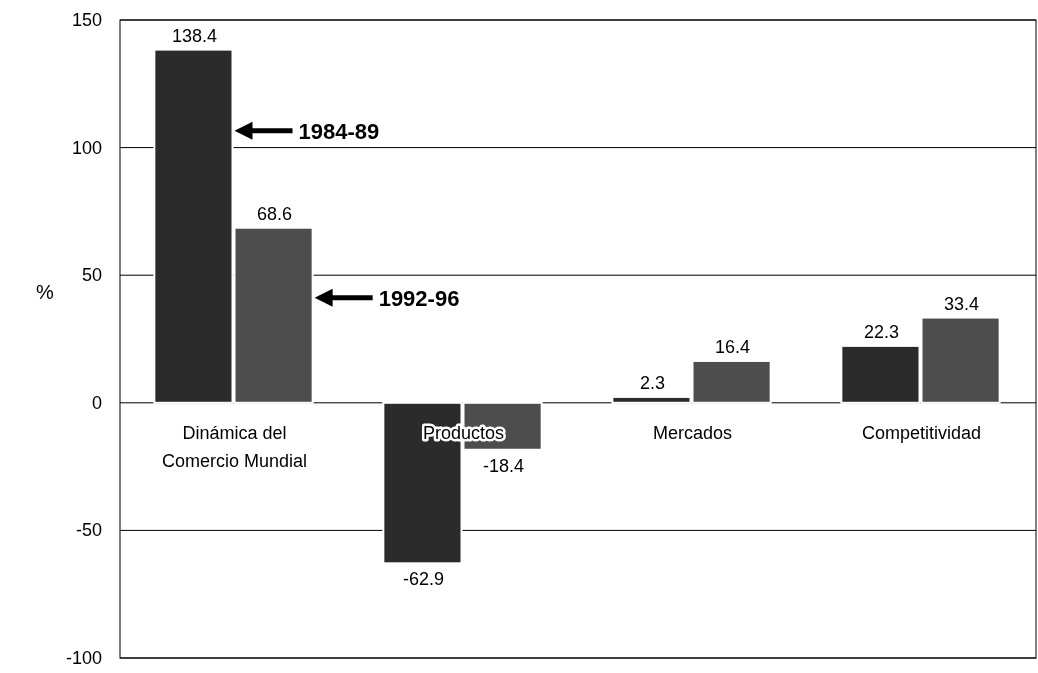  What do you see at coordinates (419, 298) in the screenshot?
I see `text: 1992-96` at bounding box center [419, 298].